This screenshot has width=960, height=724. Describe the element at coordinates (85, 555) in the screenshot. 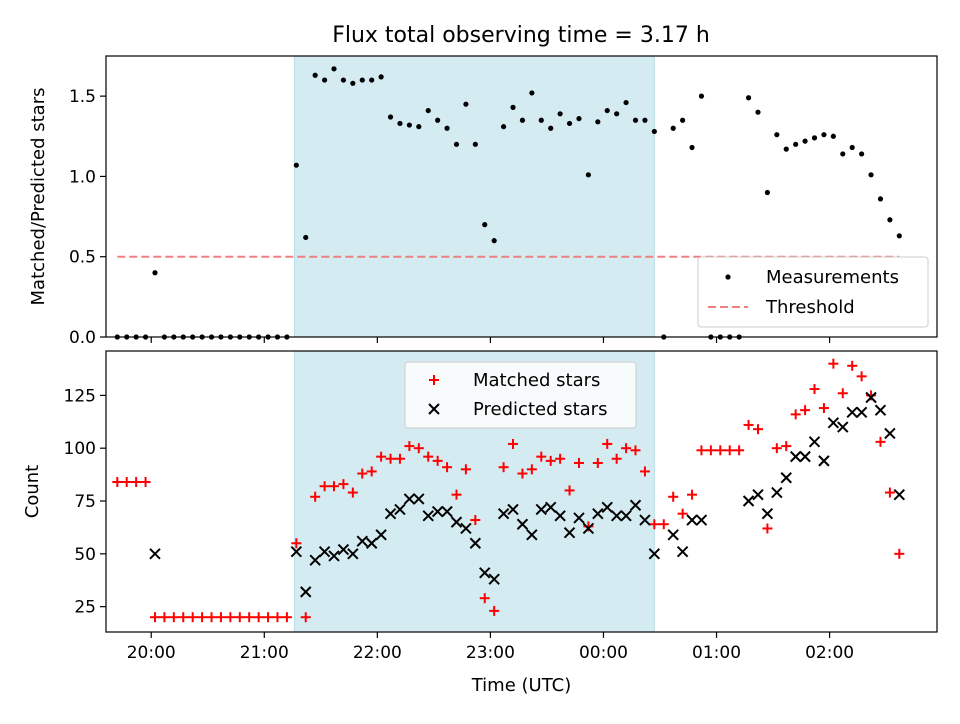

I see `y-tick-label: 50` at that location.